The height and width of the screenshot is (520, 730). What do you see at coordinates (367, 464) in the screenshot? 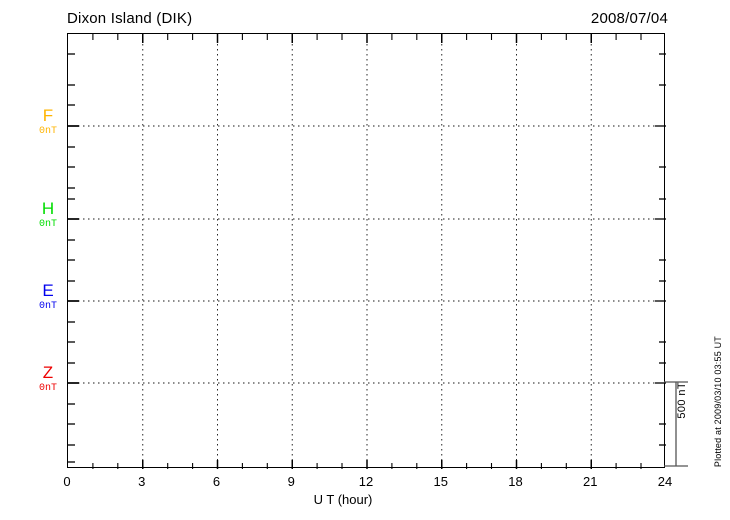
I see `bottom-axis-ticks` at bounding box center [367, 464].